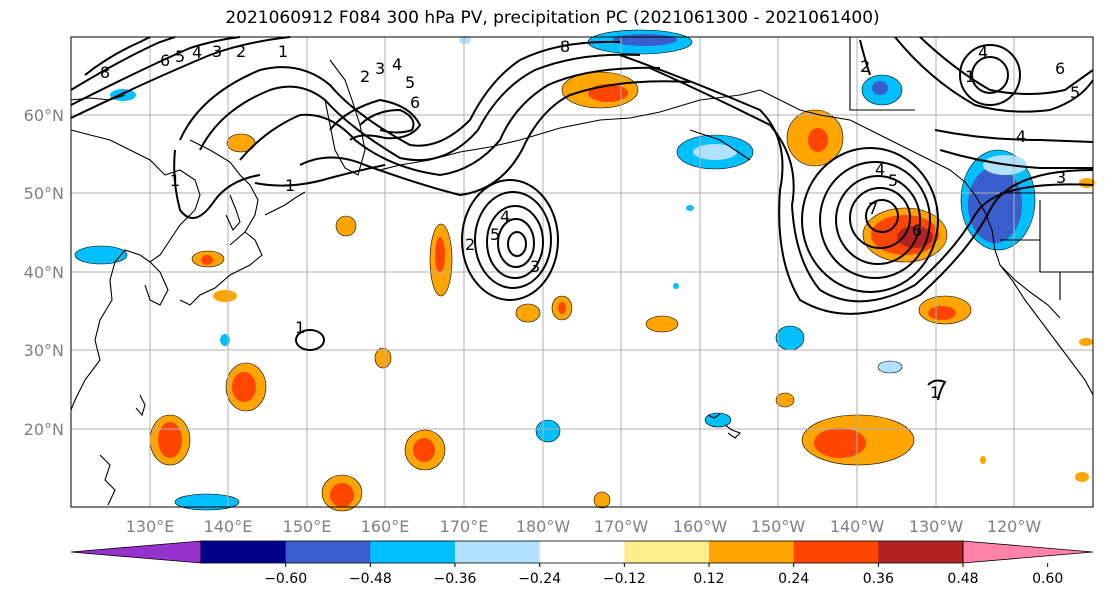 The width and height of the screenshot is (1105, 601). I want to click on lon-label: 130°E, so click(150, 526).